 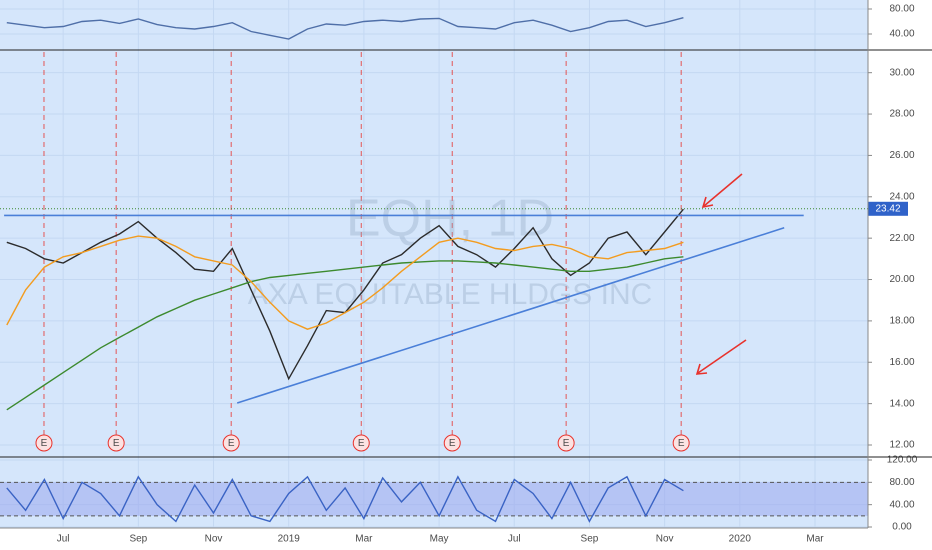 I want to click on time-axis, so click(x=434, y=539).